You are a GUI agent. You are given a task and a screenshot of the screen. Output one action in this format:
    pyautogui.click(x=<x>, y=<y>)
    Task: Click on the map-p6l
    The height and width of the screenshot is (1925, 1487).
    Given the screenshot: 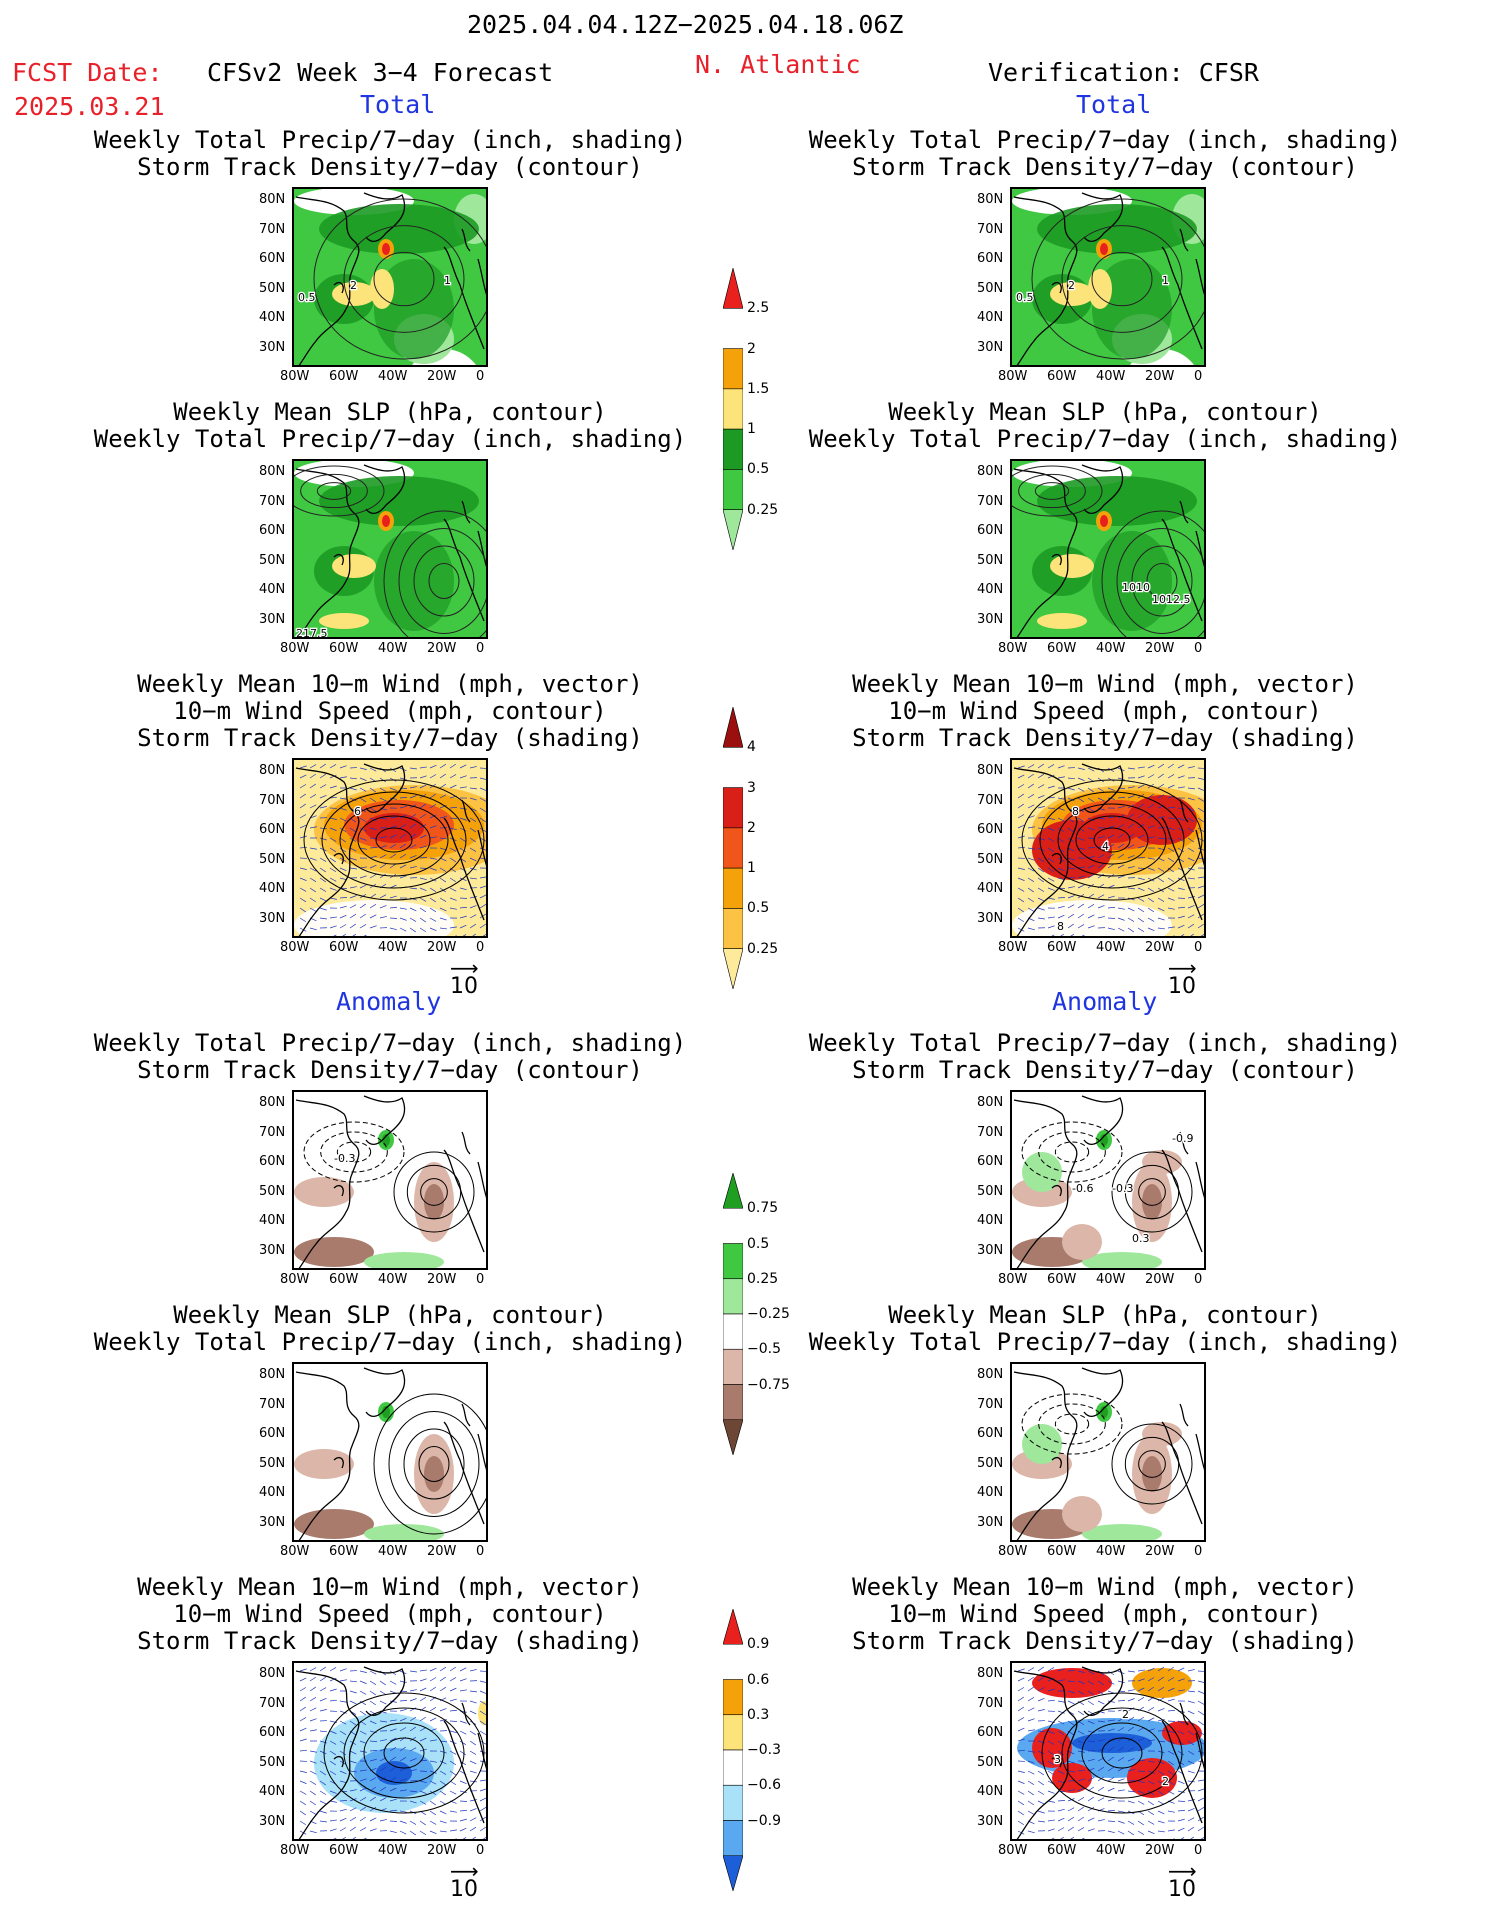 What is the action you would take?
    pyautogui.click(x=390, y=1751)
    